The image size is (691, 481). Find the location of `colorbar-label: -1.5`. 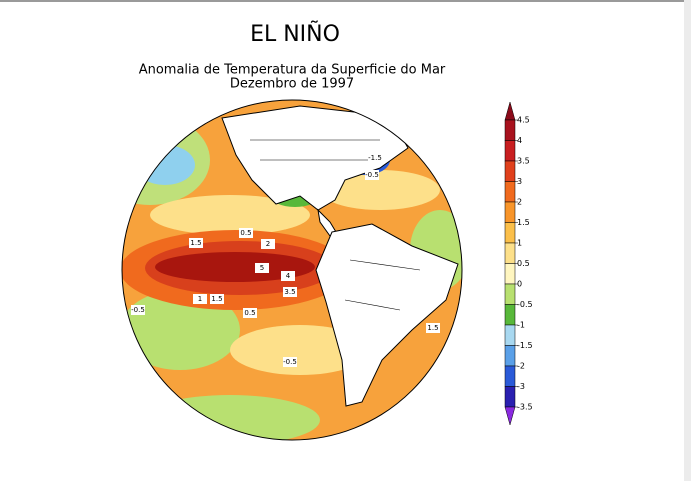

colorbar-label: -1.5 is located at coordinates (525, 345).